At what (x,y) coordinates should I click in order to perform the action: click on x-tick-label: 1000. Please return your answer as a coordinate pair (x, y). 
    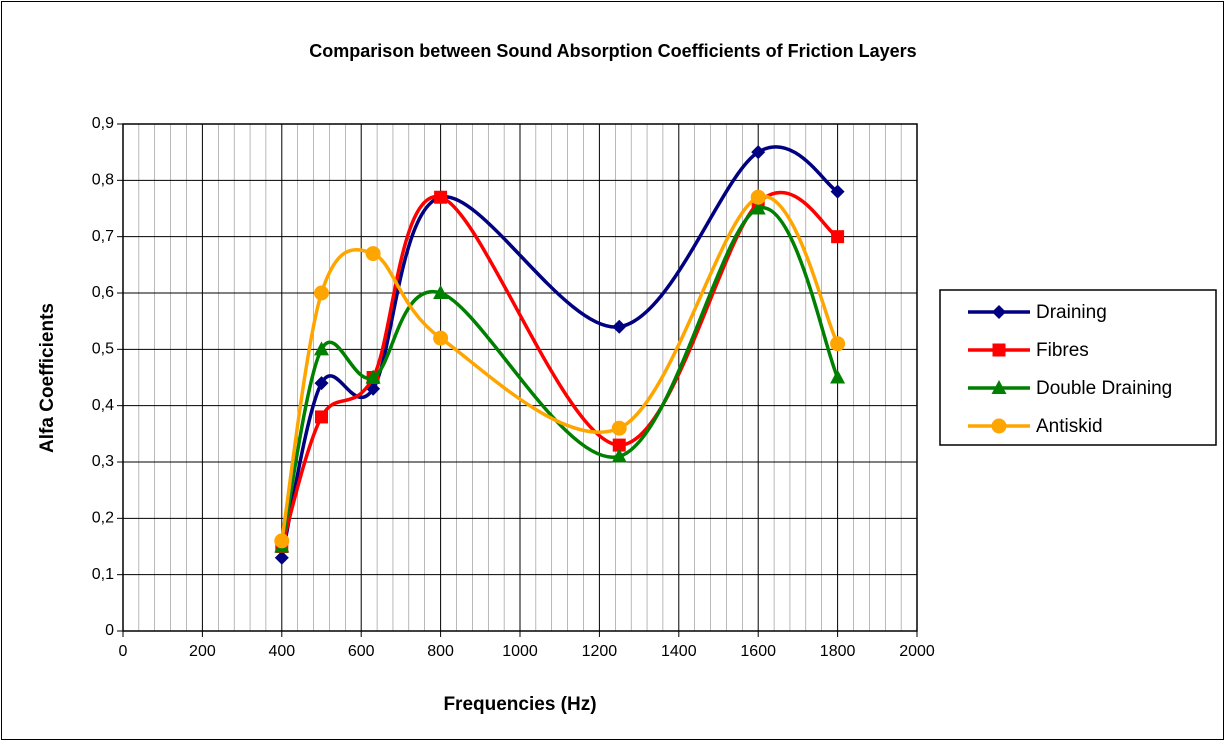
    Looking at the image, I should click on (520, 651).